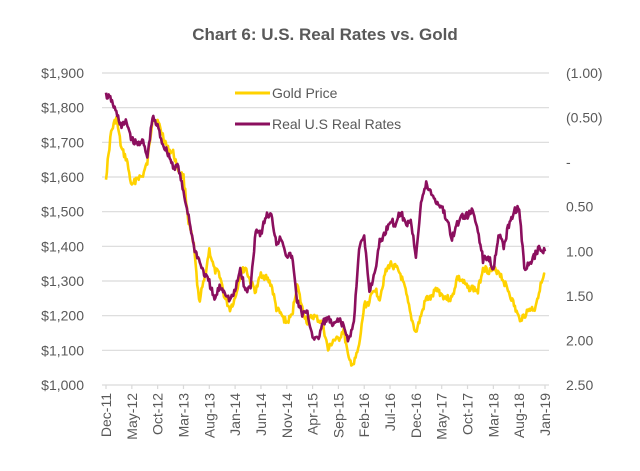 The height and width of the screenshot is (471, 640). Describe the element at coordinates (62, 350) in the screenshot. I see `y-left-tick-label: $1,100` at that location.